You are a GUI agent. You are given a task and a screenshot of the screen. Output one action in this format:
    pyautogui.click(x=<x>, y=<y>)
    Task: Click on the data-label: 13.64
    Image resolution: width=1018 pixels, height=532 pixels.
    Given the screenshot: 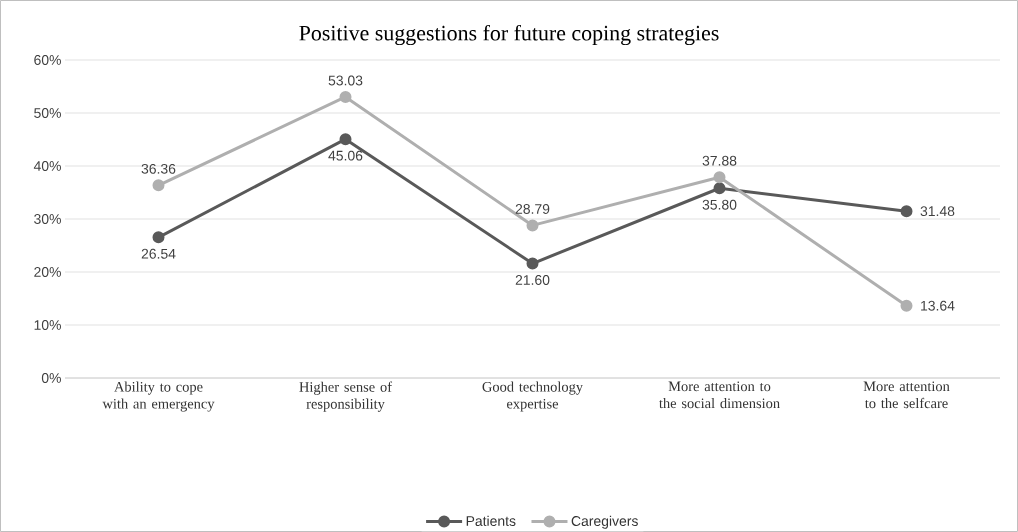 What is the action you would take?
    pyautogui.click(x=938, y=305)
    